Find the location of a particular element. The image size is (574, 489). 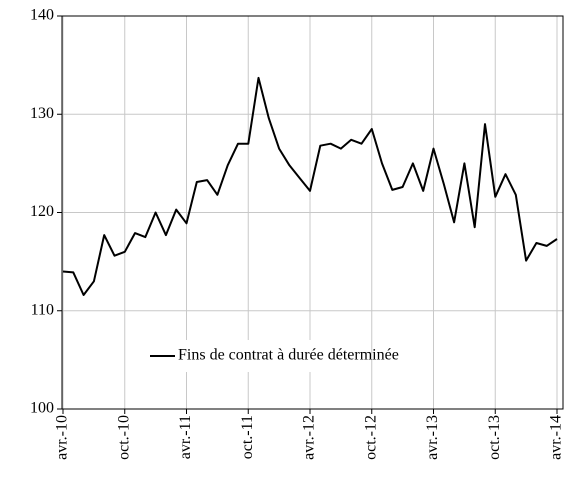

legend-box is located at coordinates (252, 356).